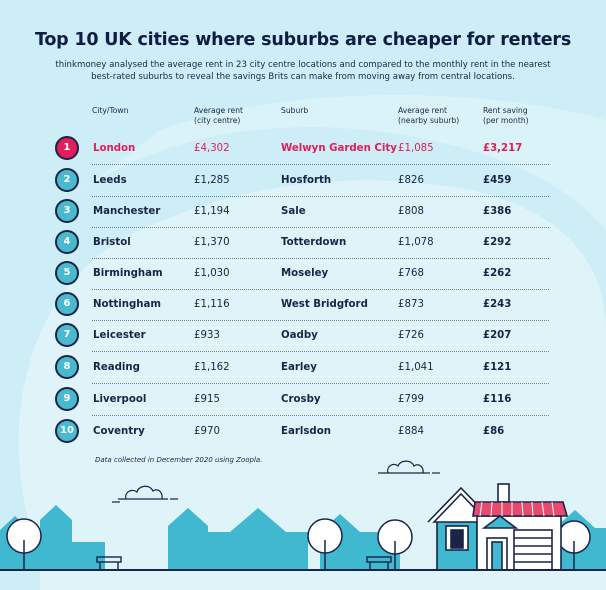  I want to click on header-city: City/Town, so click(110, 110).